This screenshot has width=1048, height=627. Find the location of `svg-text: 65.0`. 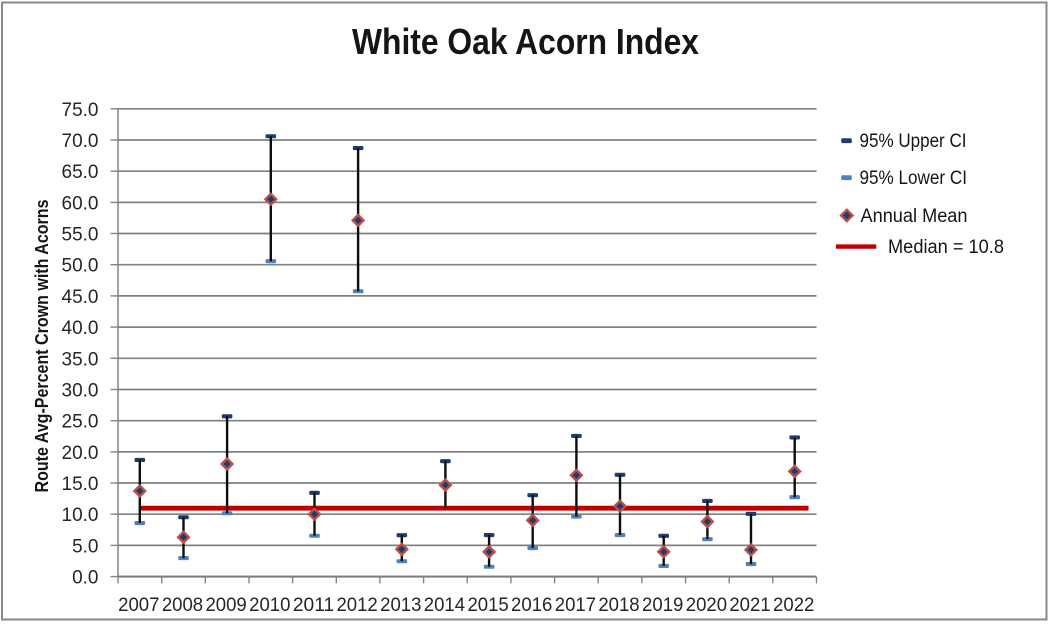

svg-text: 65.0 is located at coordinates (80, 172).